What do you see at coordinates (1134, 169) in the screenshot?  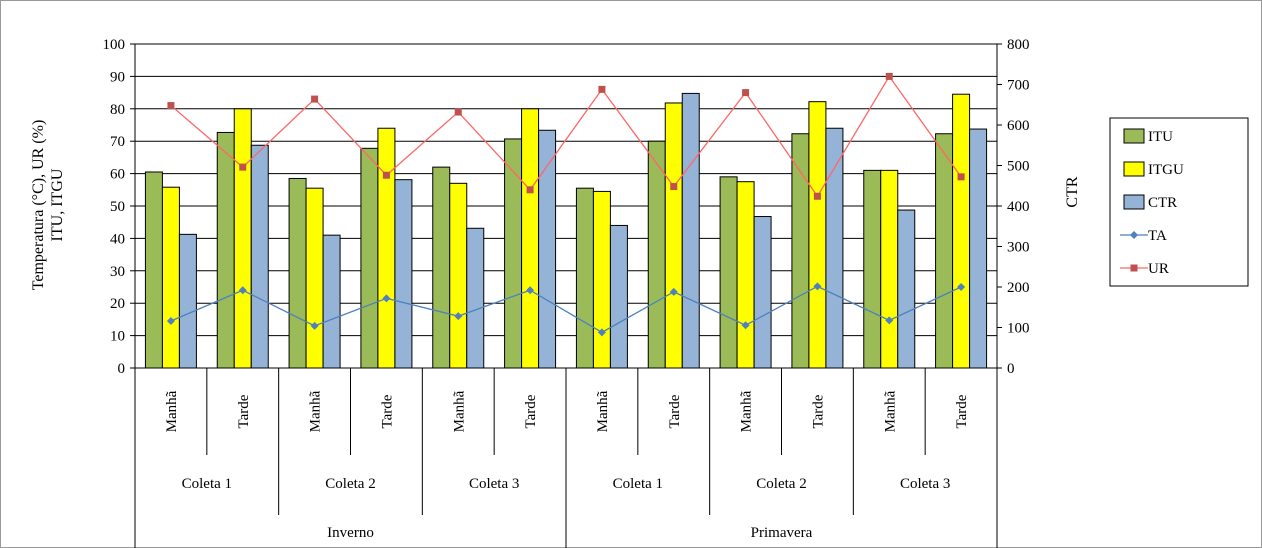 I see `legend-swatch-itgu` at bounding box center [1134, 169].